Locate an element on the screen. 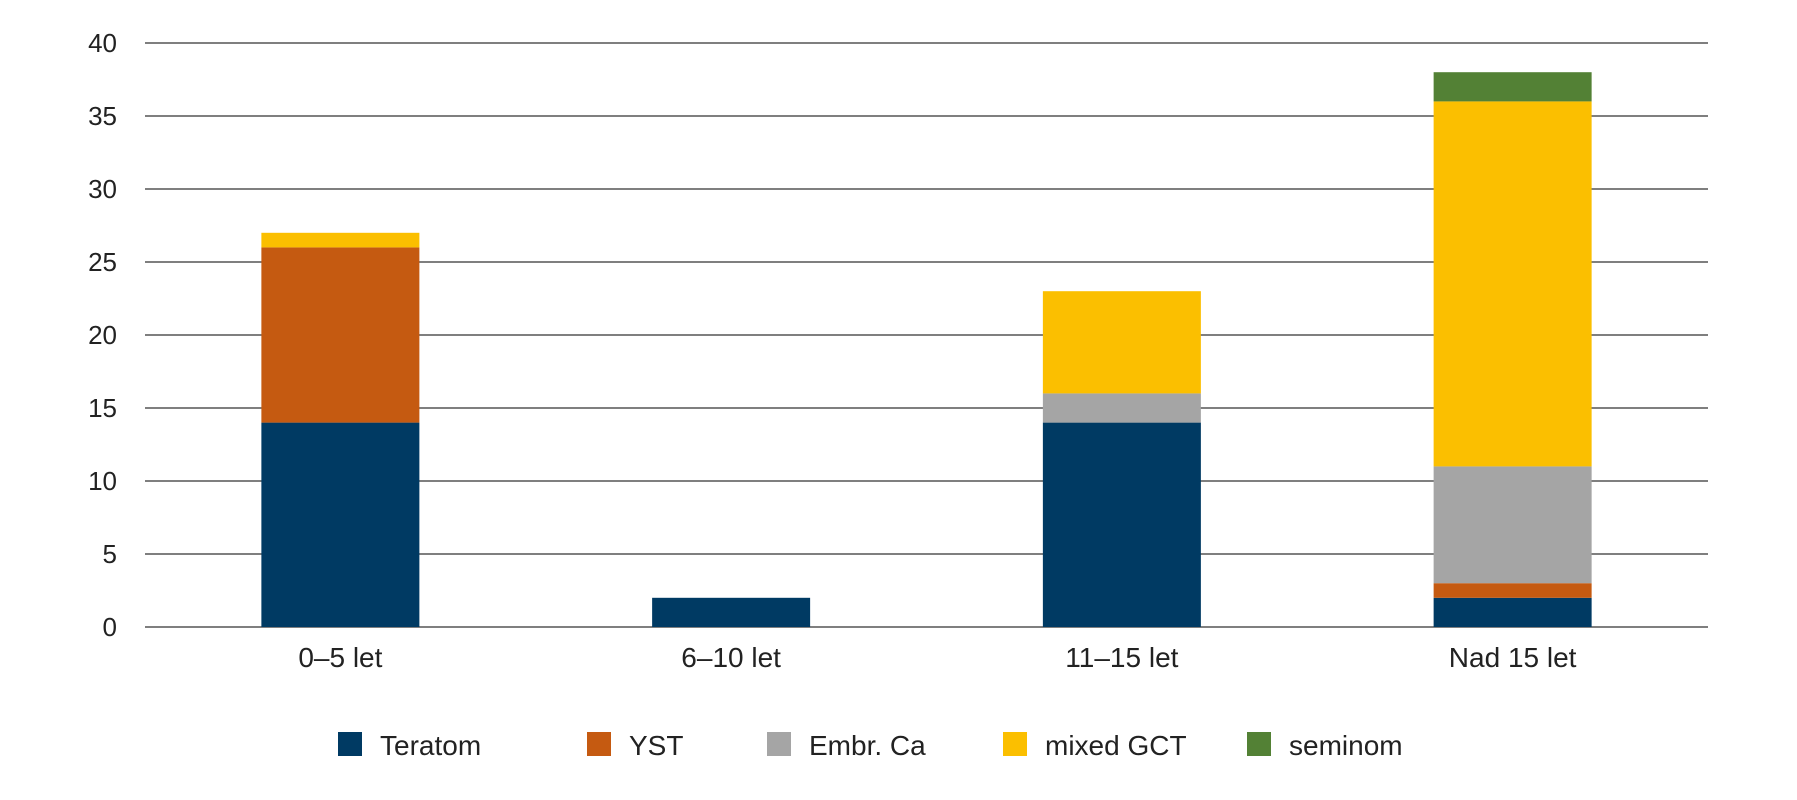 The height and width of the screenshot is (800, 1797). y-tick-label: 30 is located at coordinates (102, 189).